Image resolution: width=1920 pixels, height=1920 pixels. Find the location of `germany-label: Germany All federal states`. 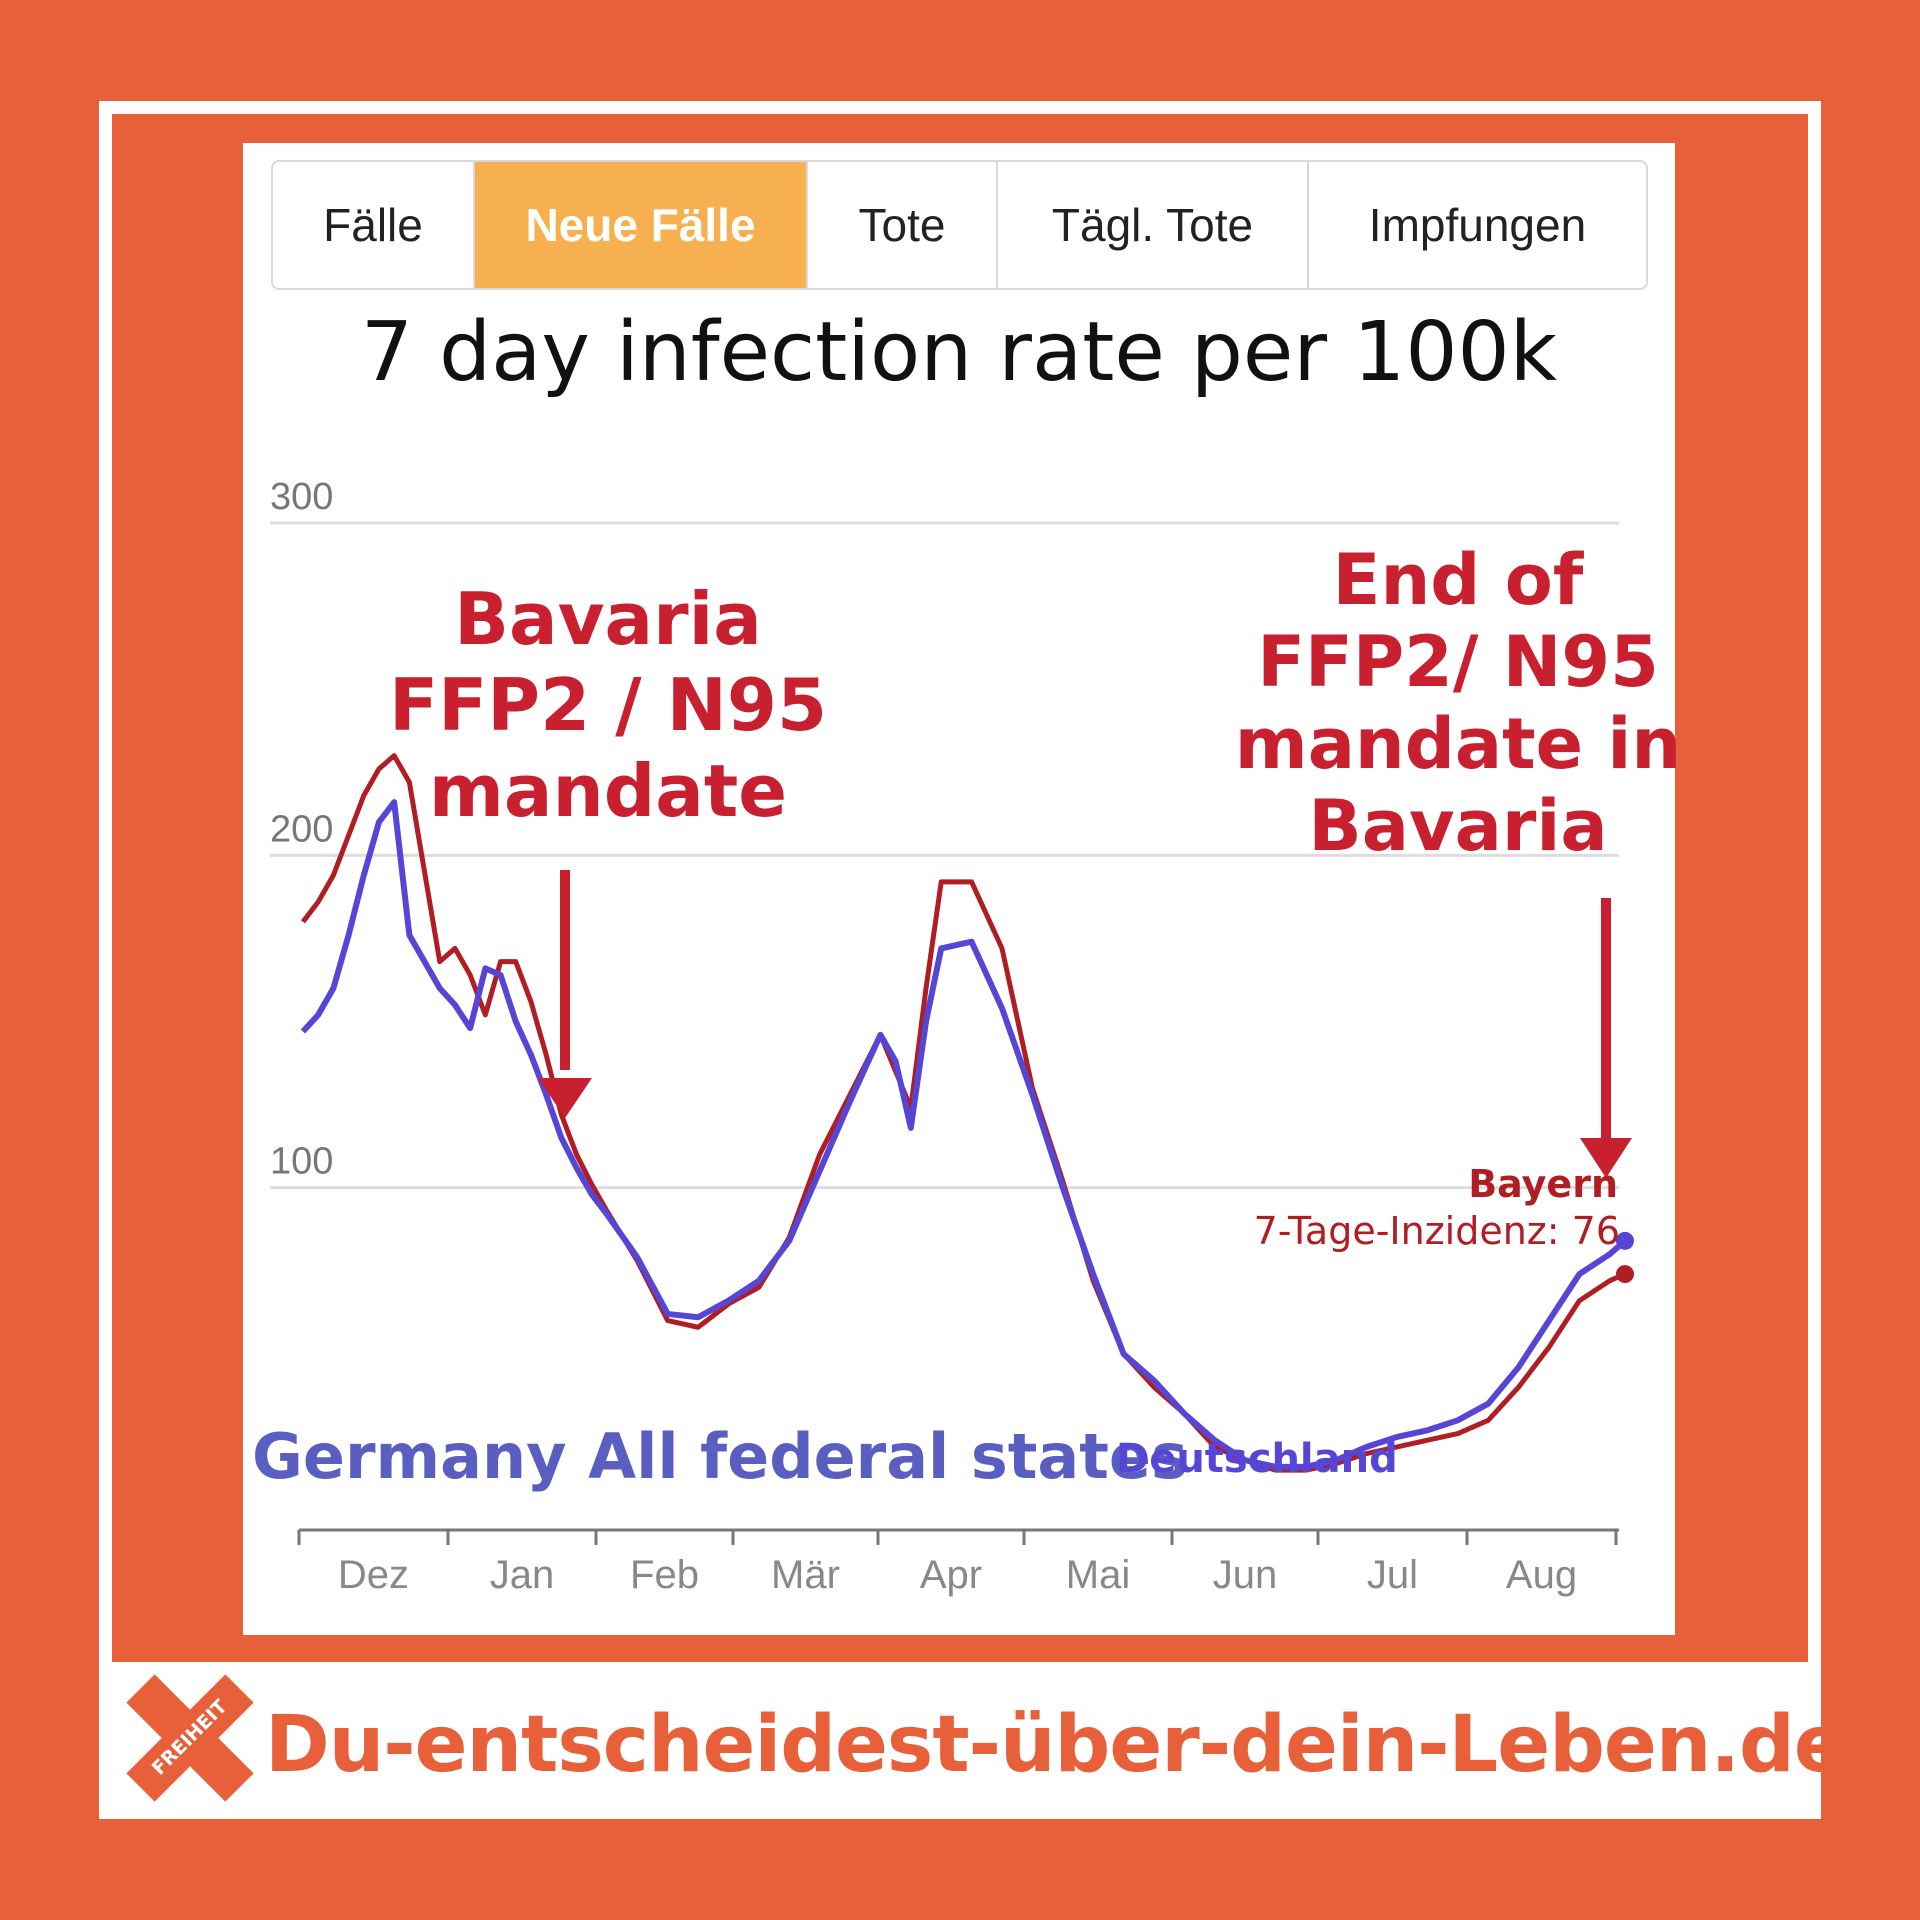

germany-label: Germany All federal states is located at coordinates (720, 1456).